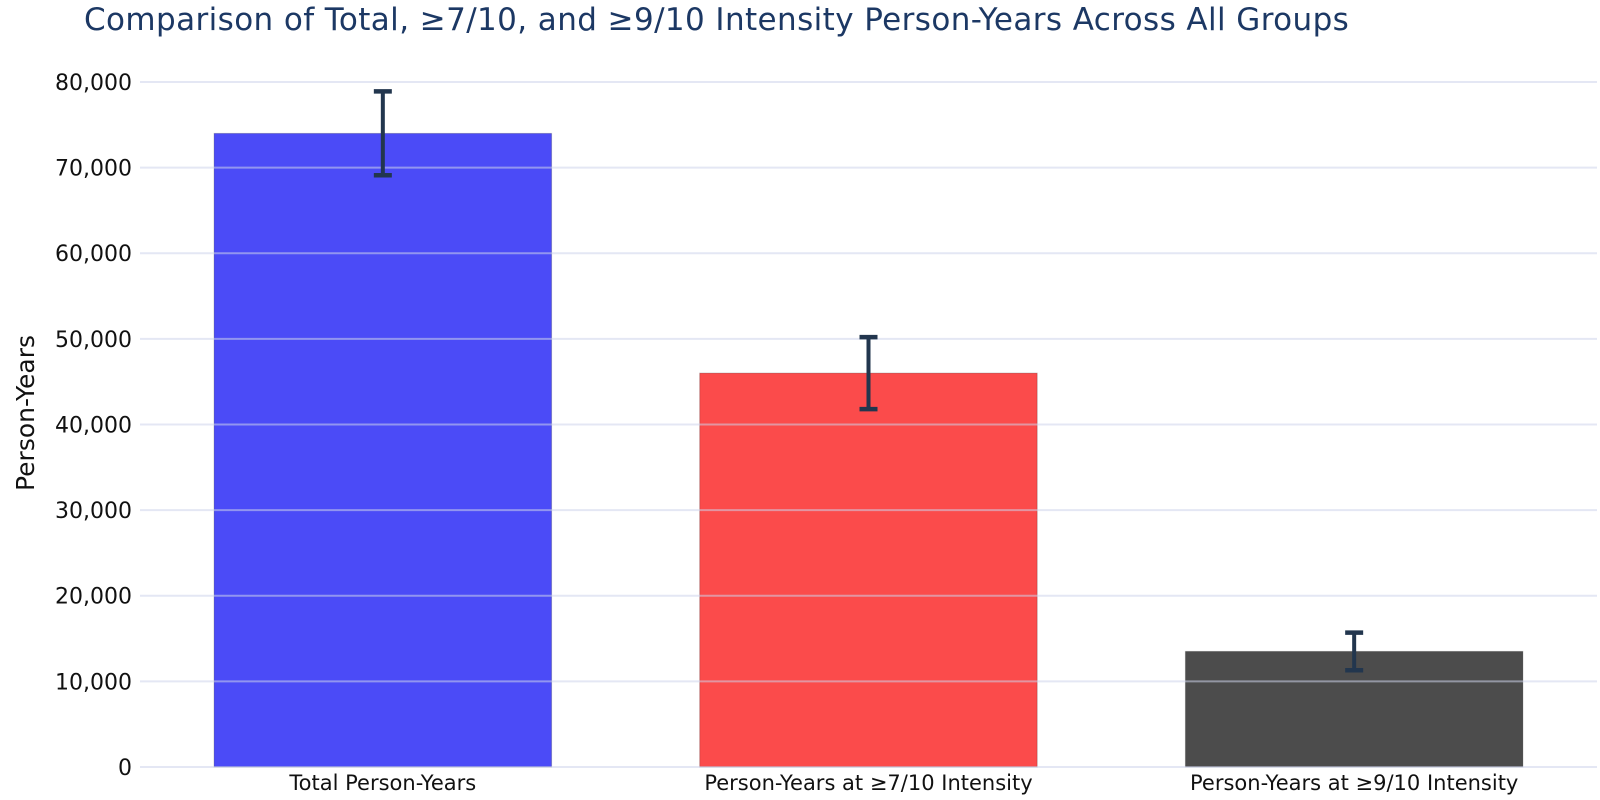 The width and height of the screenshot is (1600, 800). Describe the element at coordinates (93, 511) in the screenshot. I see `y-tick-label: 30,000` at that location.